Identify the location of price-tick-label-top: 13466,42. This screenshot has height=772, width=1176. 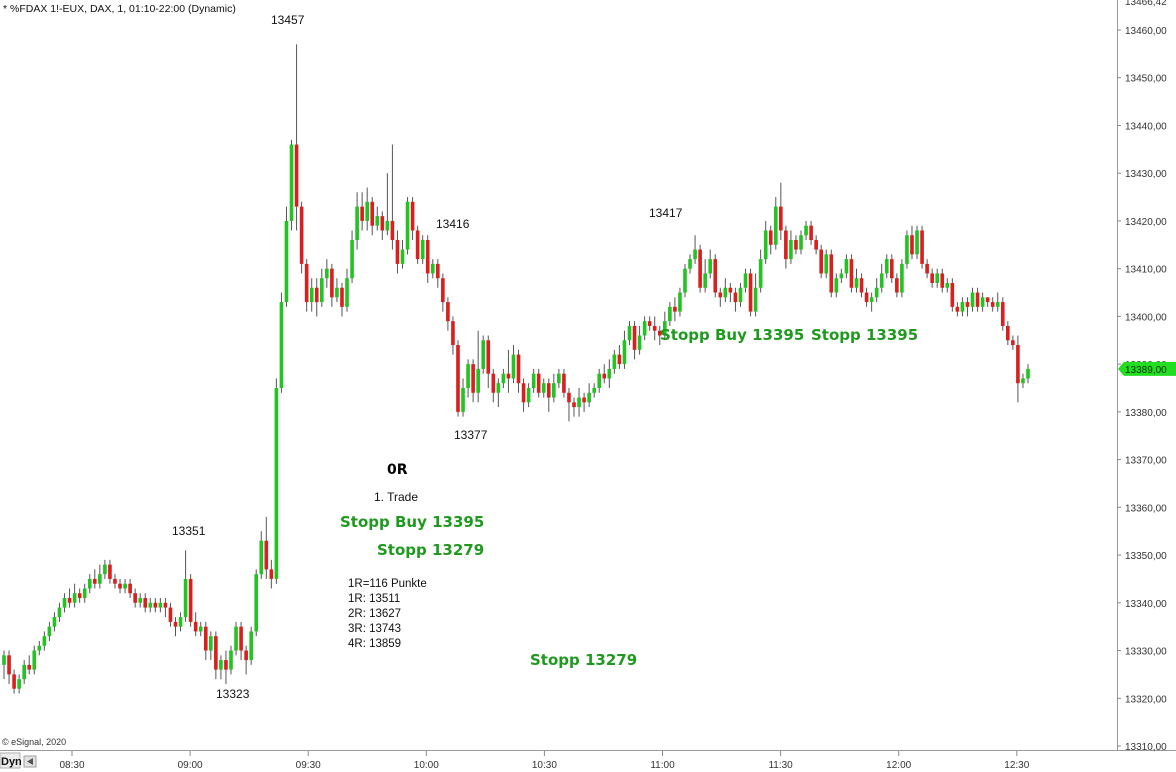
(1146, 4).